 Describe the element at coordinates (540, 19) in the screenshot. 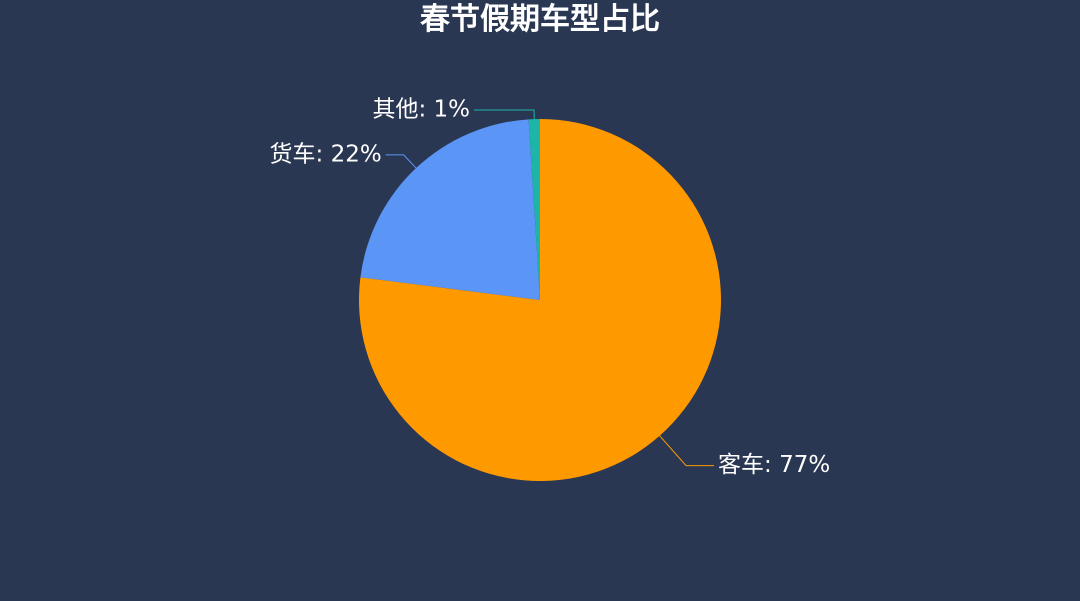

I see `chart-title: 春节假期车型占比` at that location.